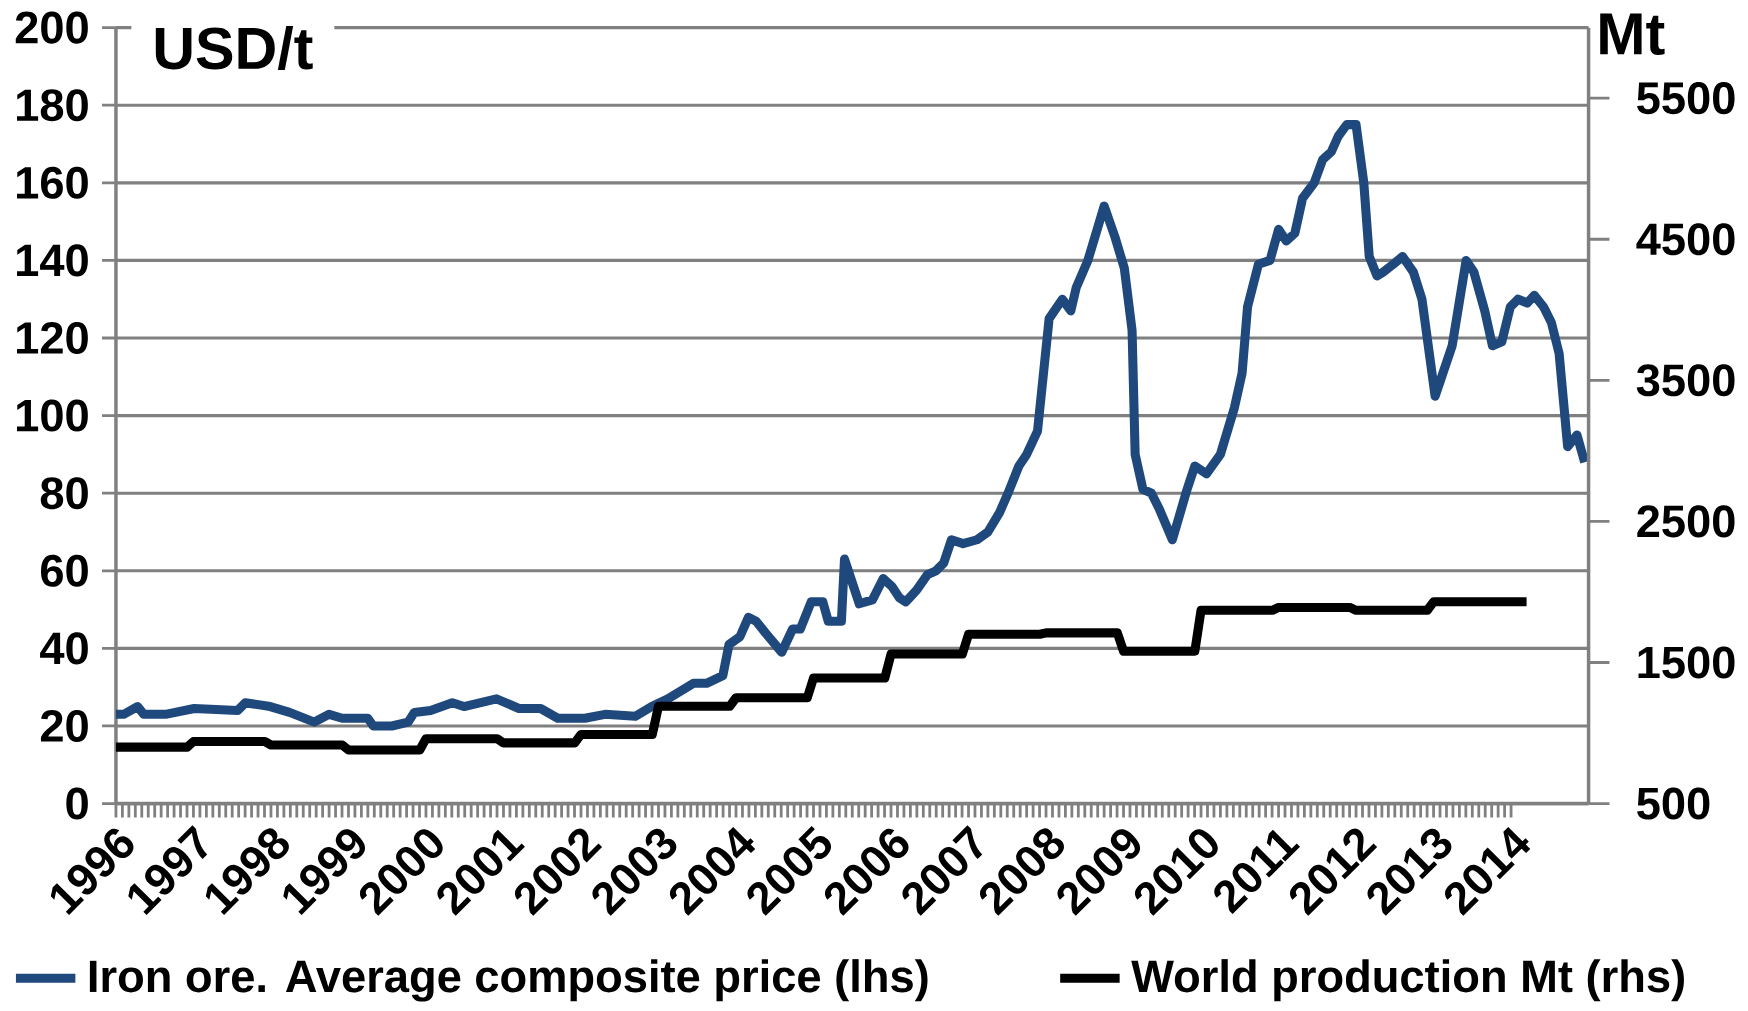  I want to click on y-tick-label: 0, so click(77, 803).